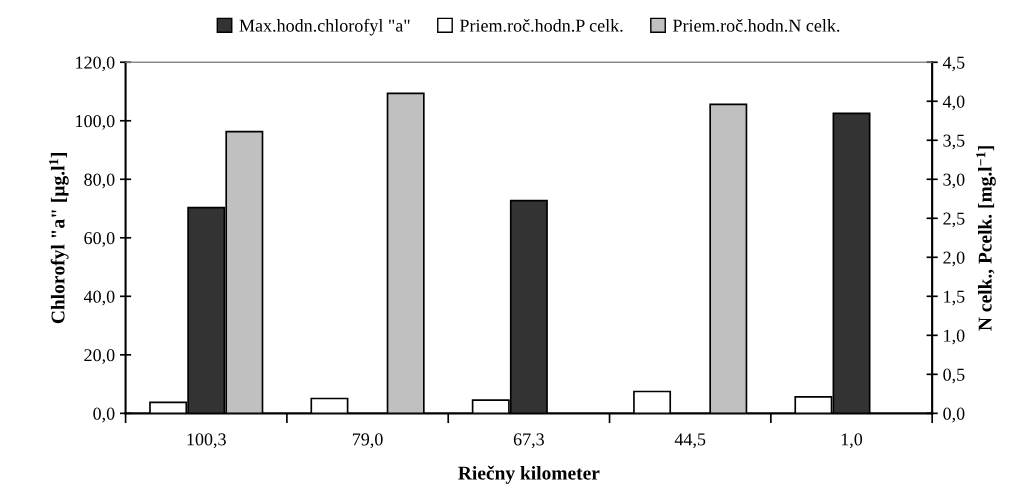 This screenshot has width=1021, height=498. I want to click on y2-tick-label: 2,5, so click(954, 220).